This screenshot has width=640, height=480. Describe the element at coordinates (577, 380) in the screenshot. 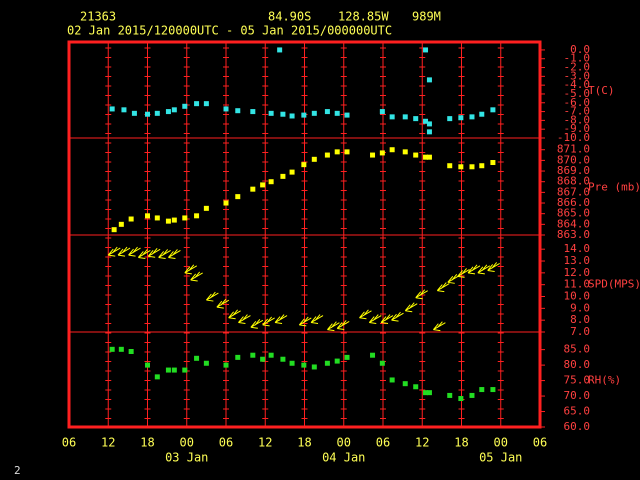

I see `y-tick-label: 75.0` at that location.